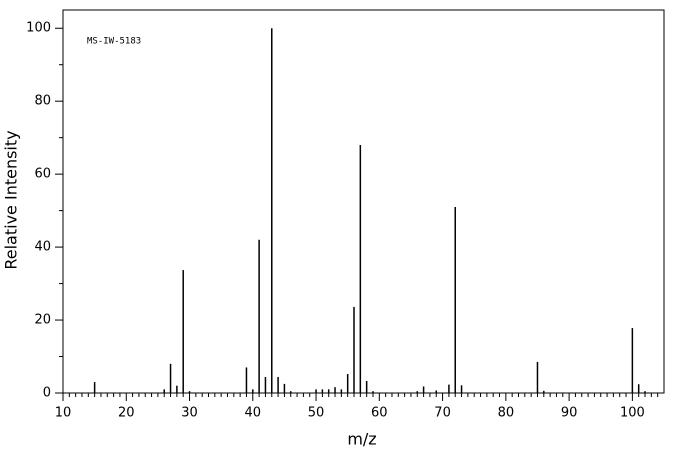 Image resolution: width=676 pixels, height=455 pixels. I want to click on x-axis-label: m/z, so click(361, 439).